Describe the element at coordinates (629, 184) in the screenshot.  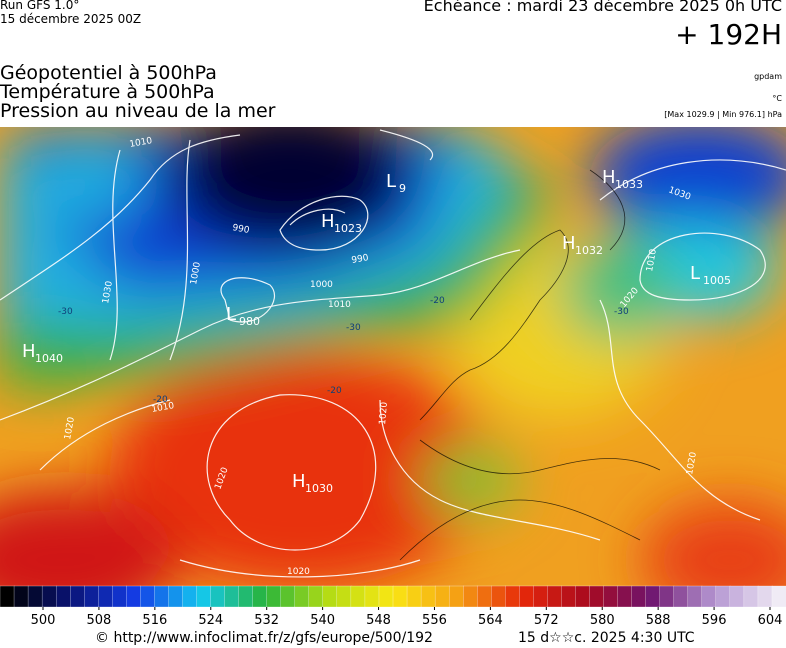
I see `center-value: 1033` at that location.